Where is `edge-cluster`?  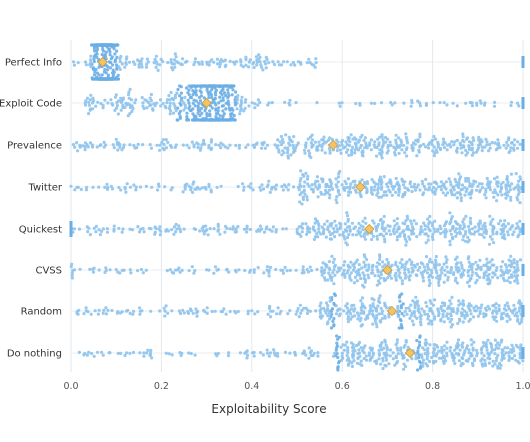
edge-cluster is located at coordinates (523, 103).